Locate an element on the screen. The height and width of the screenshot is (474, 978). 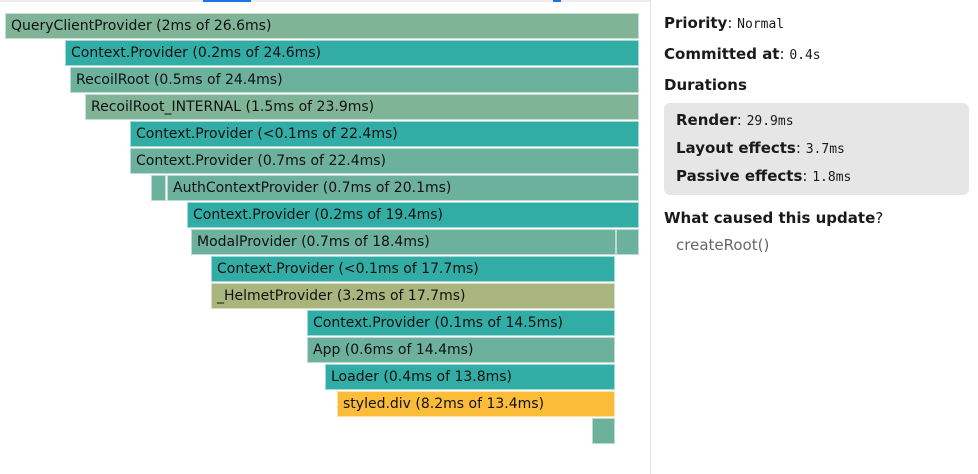
flame-bar-helmet-provider: _HelmetProvider (3.2ms of 17.7ms) is located at coordinates (413, 296).